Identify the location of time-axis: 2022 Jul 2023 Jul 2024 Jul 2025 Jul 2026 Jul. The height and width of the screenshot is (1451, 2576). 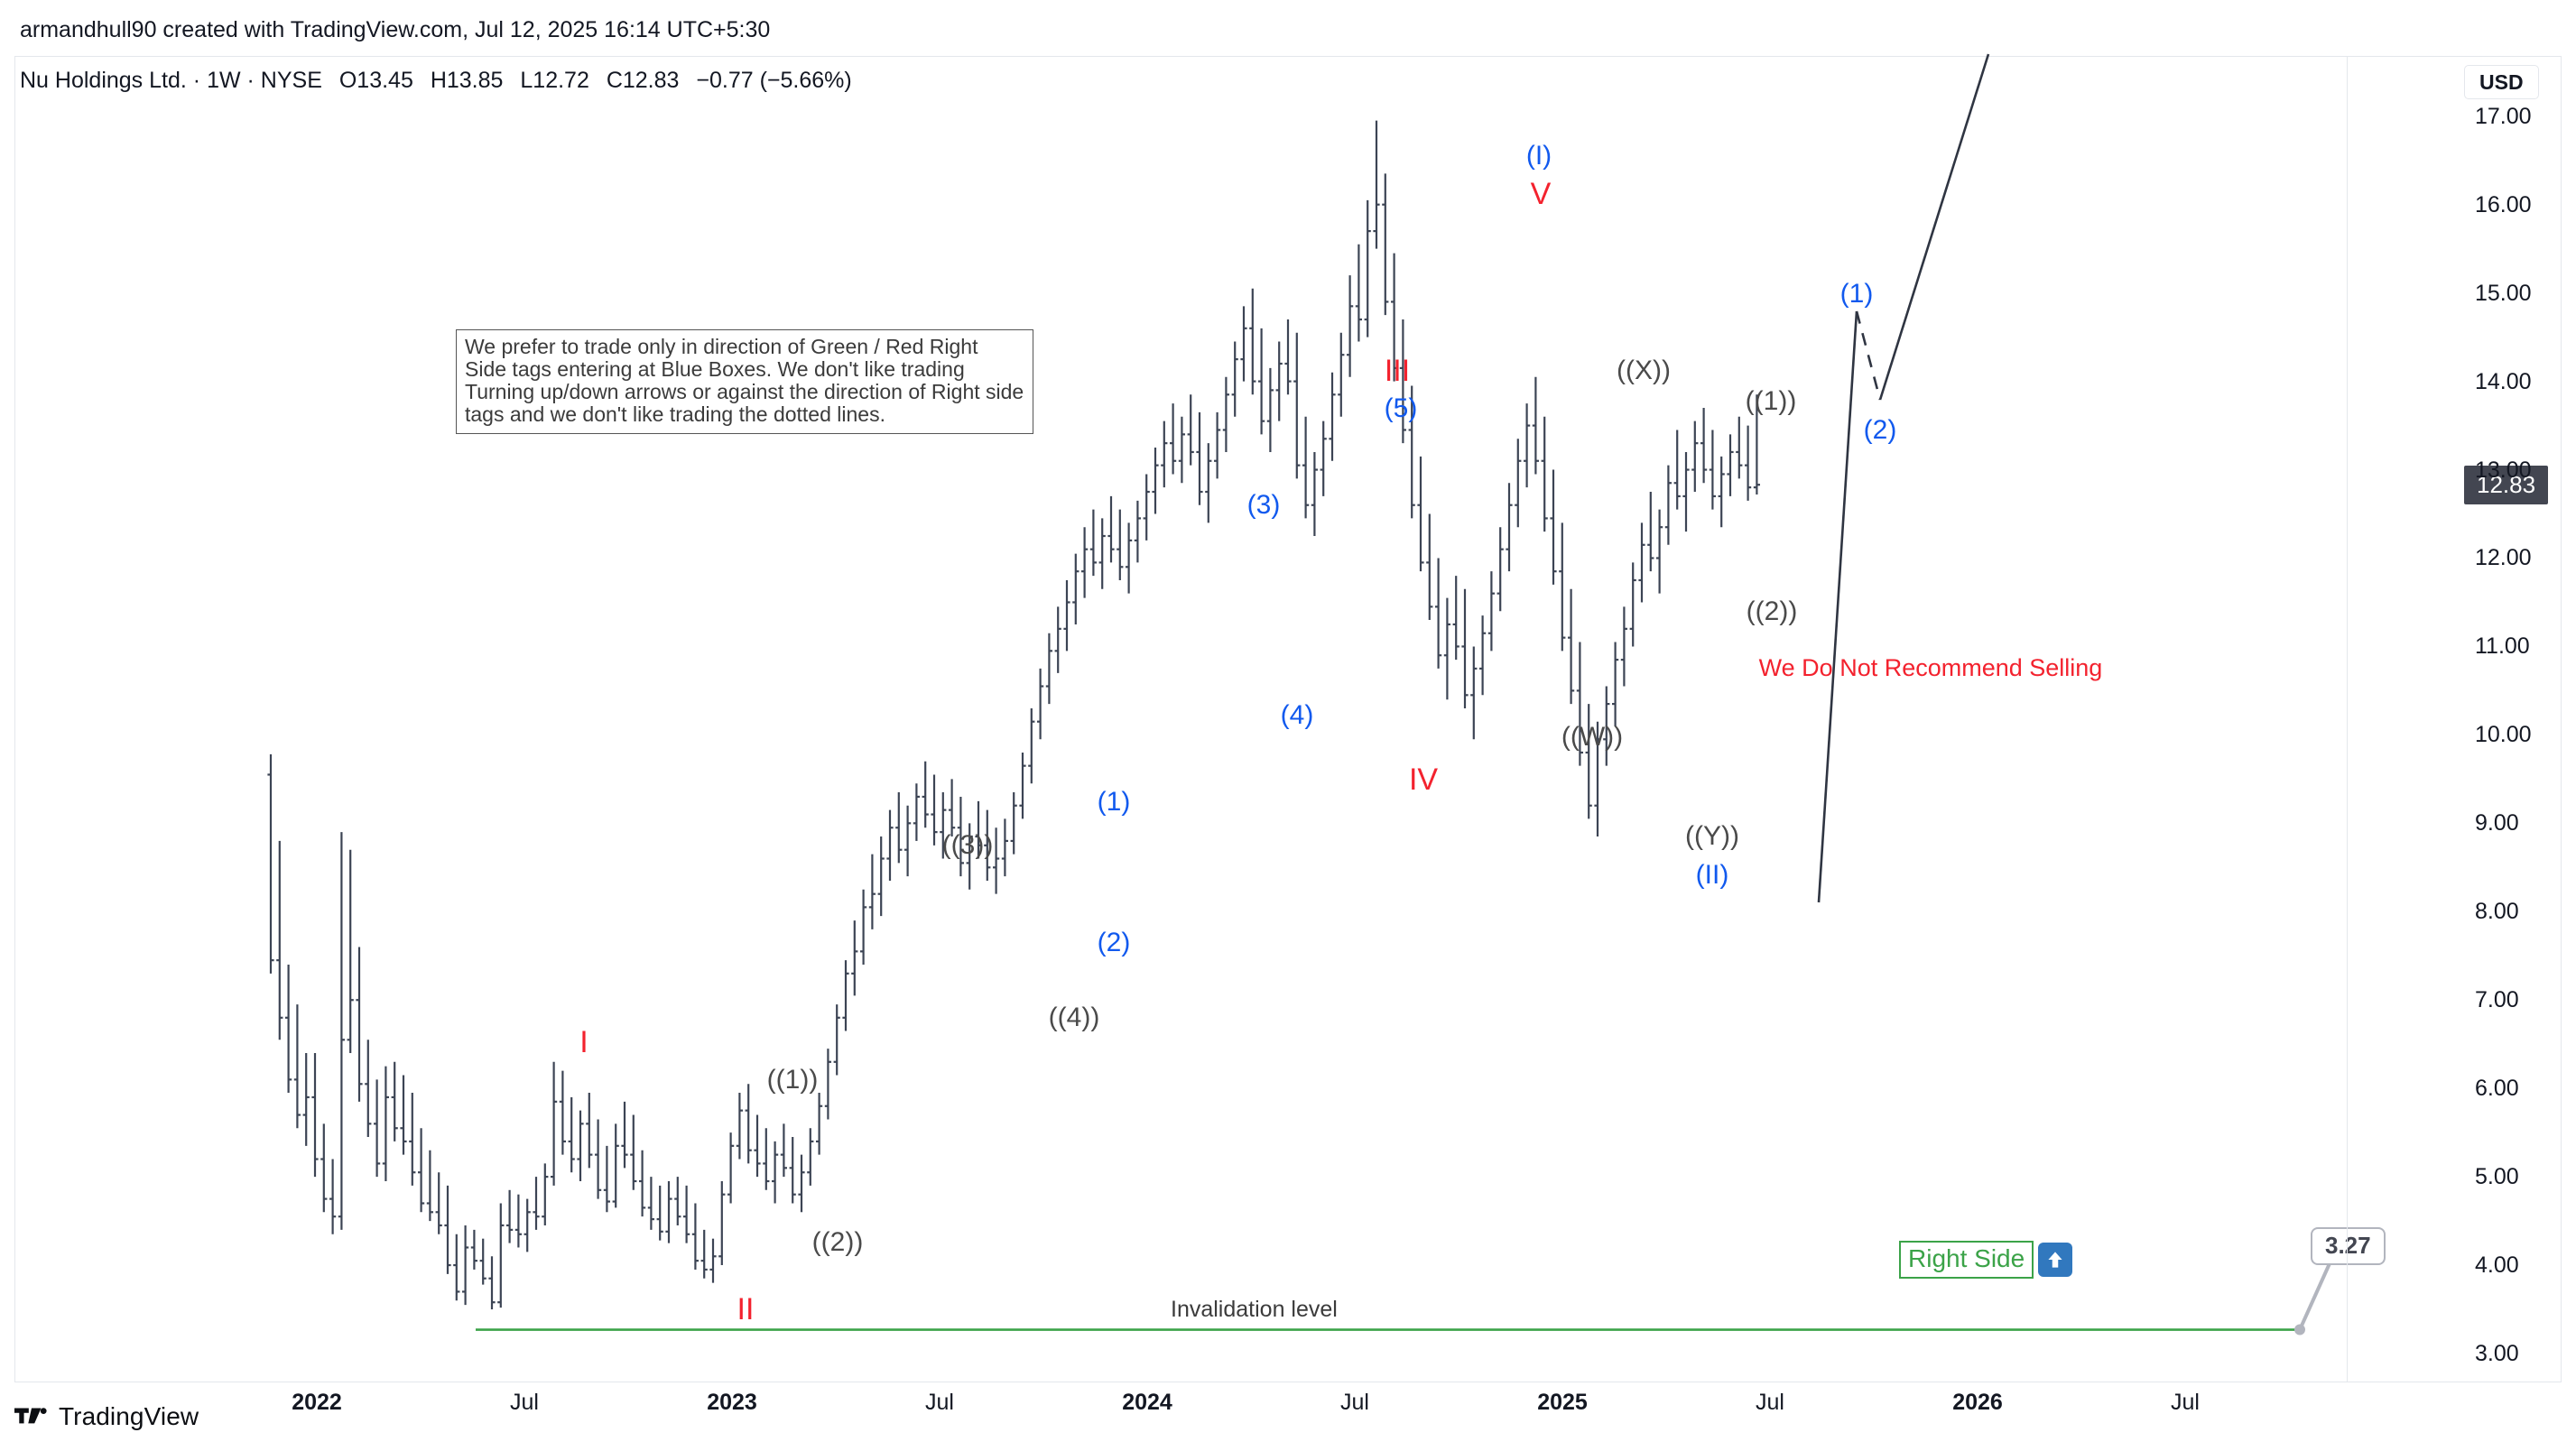
(1288, 1405).